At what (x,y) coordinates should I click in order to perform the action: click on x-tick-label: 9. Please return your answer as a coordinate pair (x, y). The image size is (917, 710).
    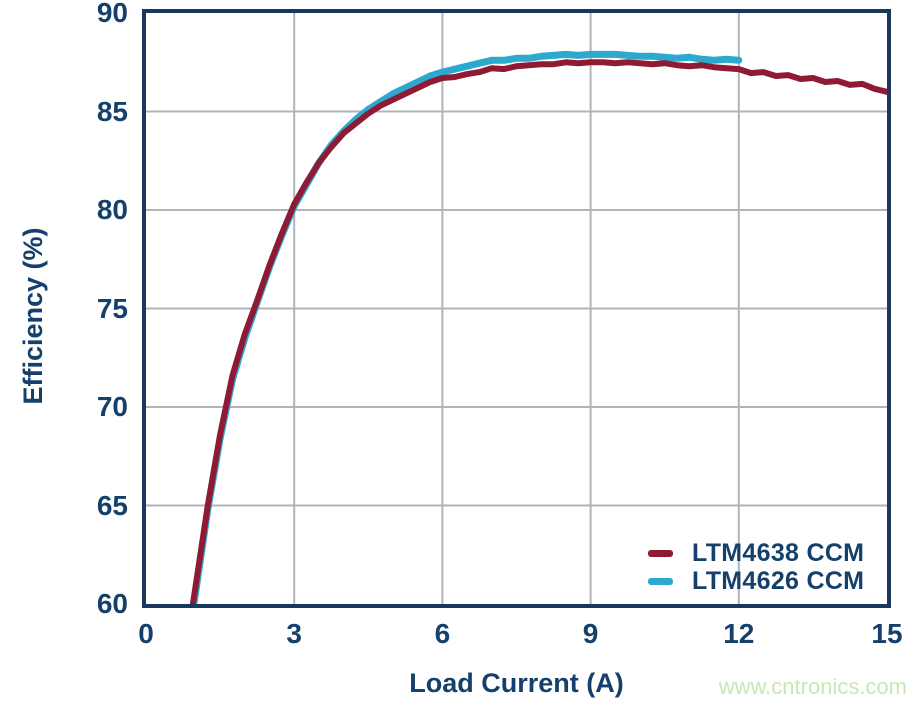
    Looking at the image, I should click on (590, 633).